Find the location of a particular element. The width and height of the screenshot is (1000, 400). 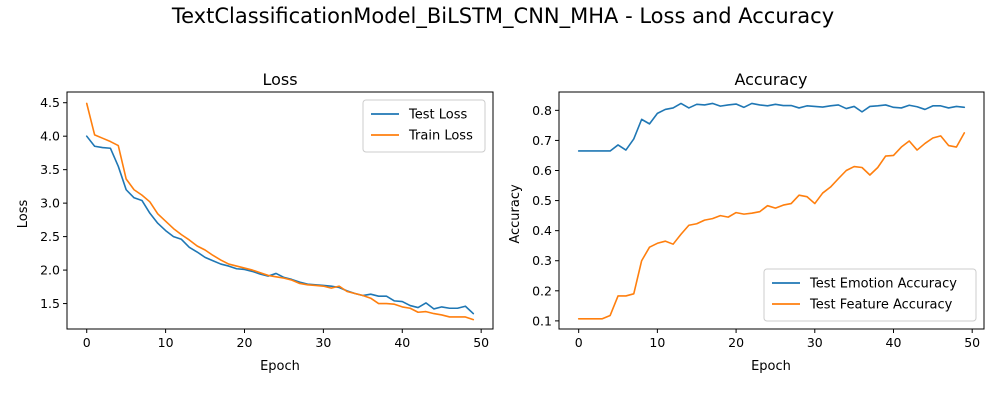

loss-x-tick-label: 50 is located at coordinates (481, 342).